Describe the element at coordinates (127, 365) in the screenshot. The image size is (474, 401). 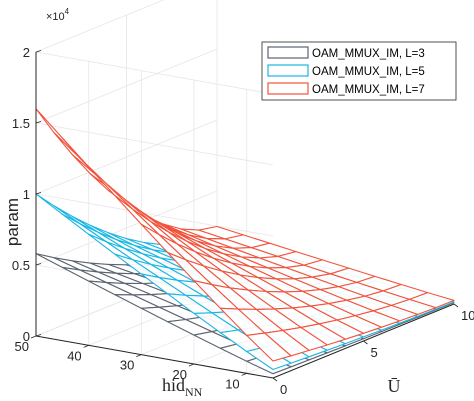
I see `y-tick-label: 30` at that location.